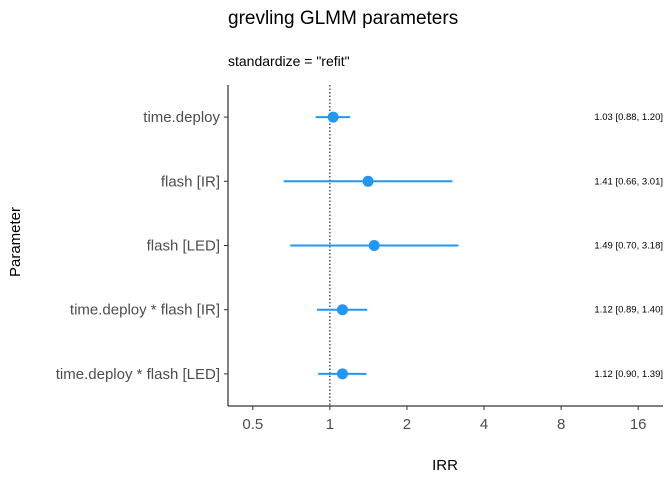 This screenshot has height=480, width=672. Describe the element at coordinates (638, 424) in the screenshot. I see `x-tick-label: 16` at that location.